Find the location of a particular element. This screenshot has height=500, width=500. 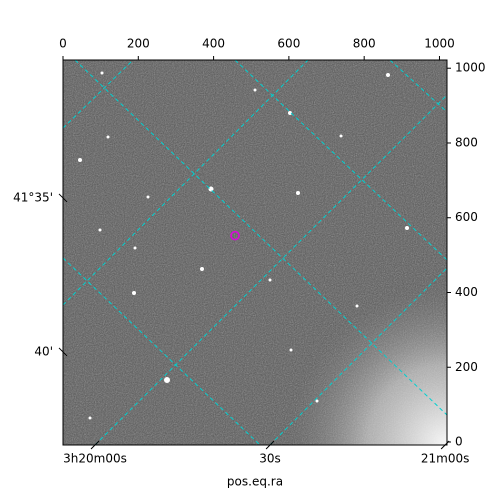

x-tick-label: 0 is located at coordinates (63, 44).